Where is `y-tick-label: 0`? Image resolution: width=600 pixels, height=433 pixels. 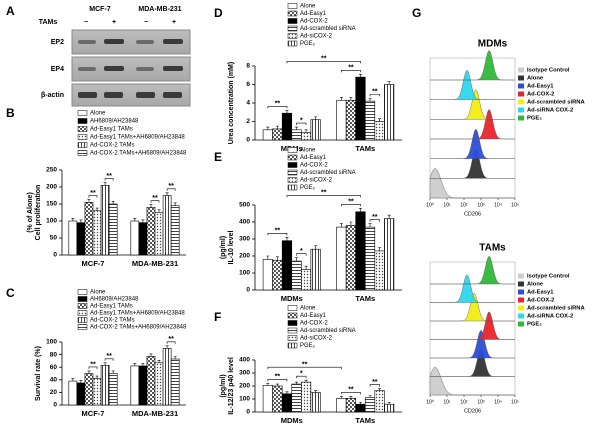 y-tick-label: 0 is located at coordinates (55, 405).